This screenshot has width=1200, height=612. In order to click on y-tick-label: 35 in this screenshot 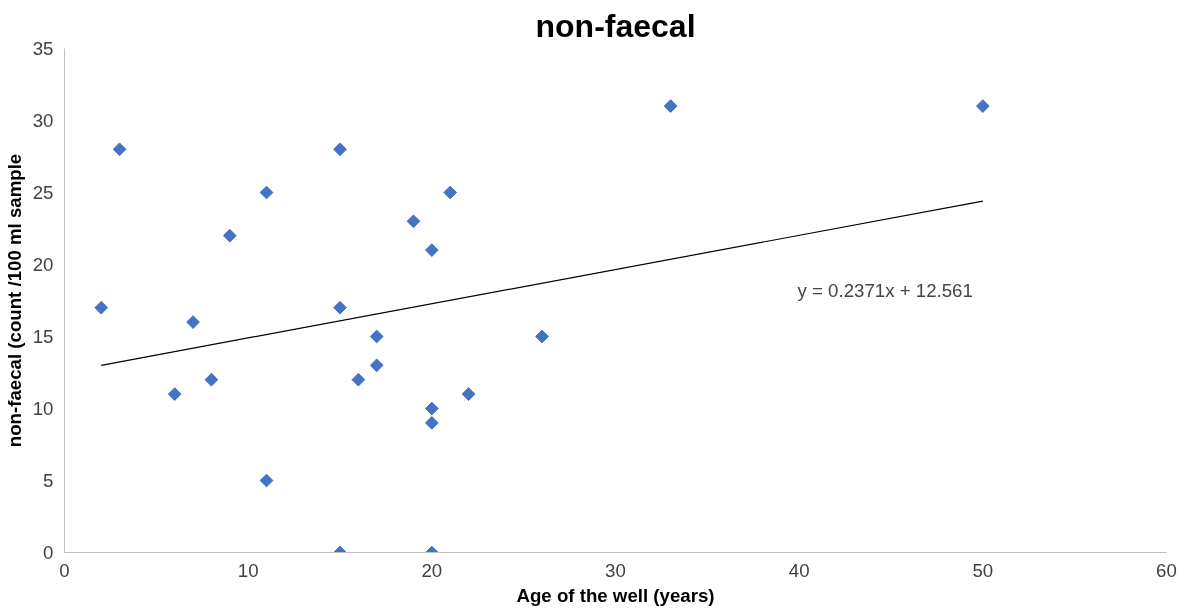, I will do `click(43, 48)`.